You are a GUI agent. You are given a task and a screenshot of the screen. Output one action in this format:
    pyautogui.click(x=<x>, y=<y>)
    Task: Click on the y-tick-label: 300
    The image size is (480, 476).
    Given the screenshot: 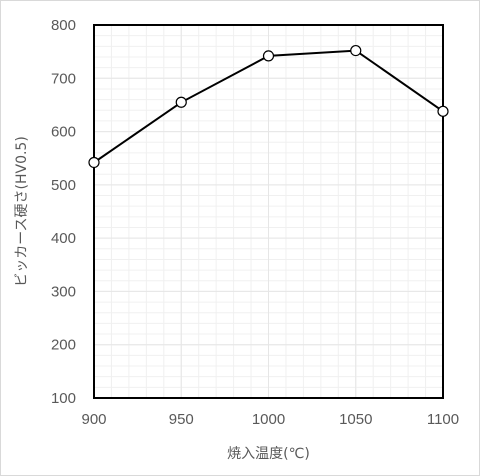 What is the action you would take?
    pyautogui.click(x=63, y=291)
    